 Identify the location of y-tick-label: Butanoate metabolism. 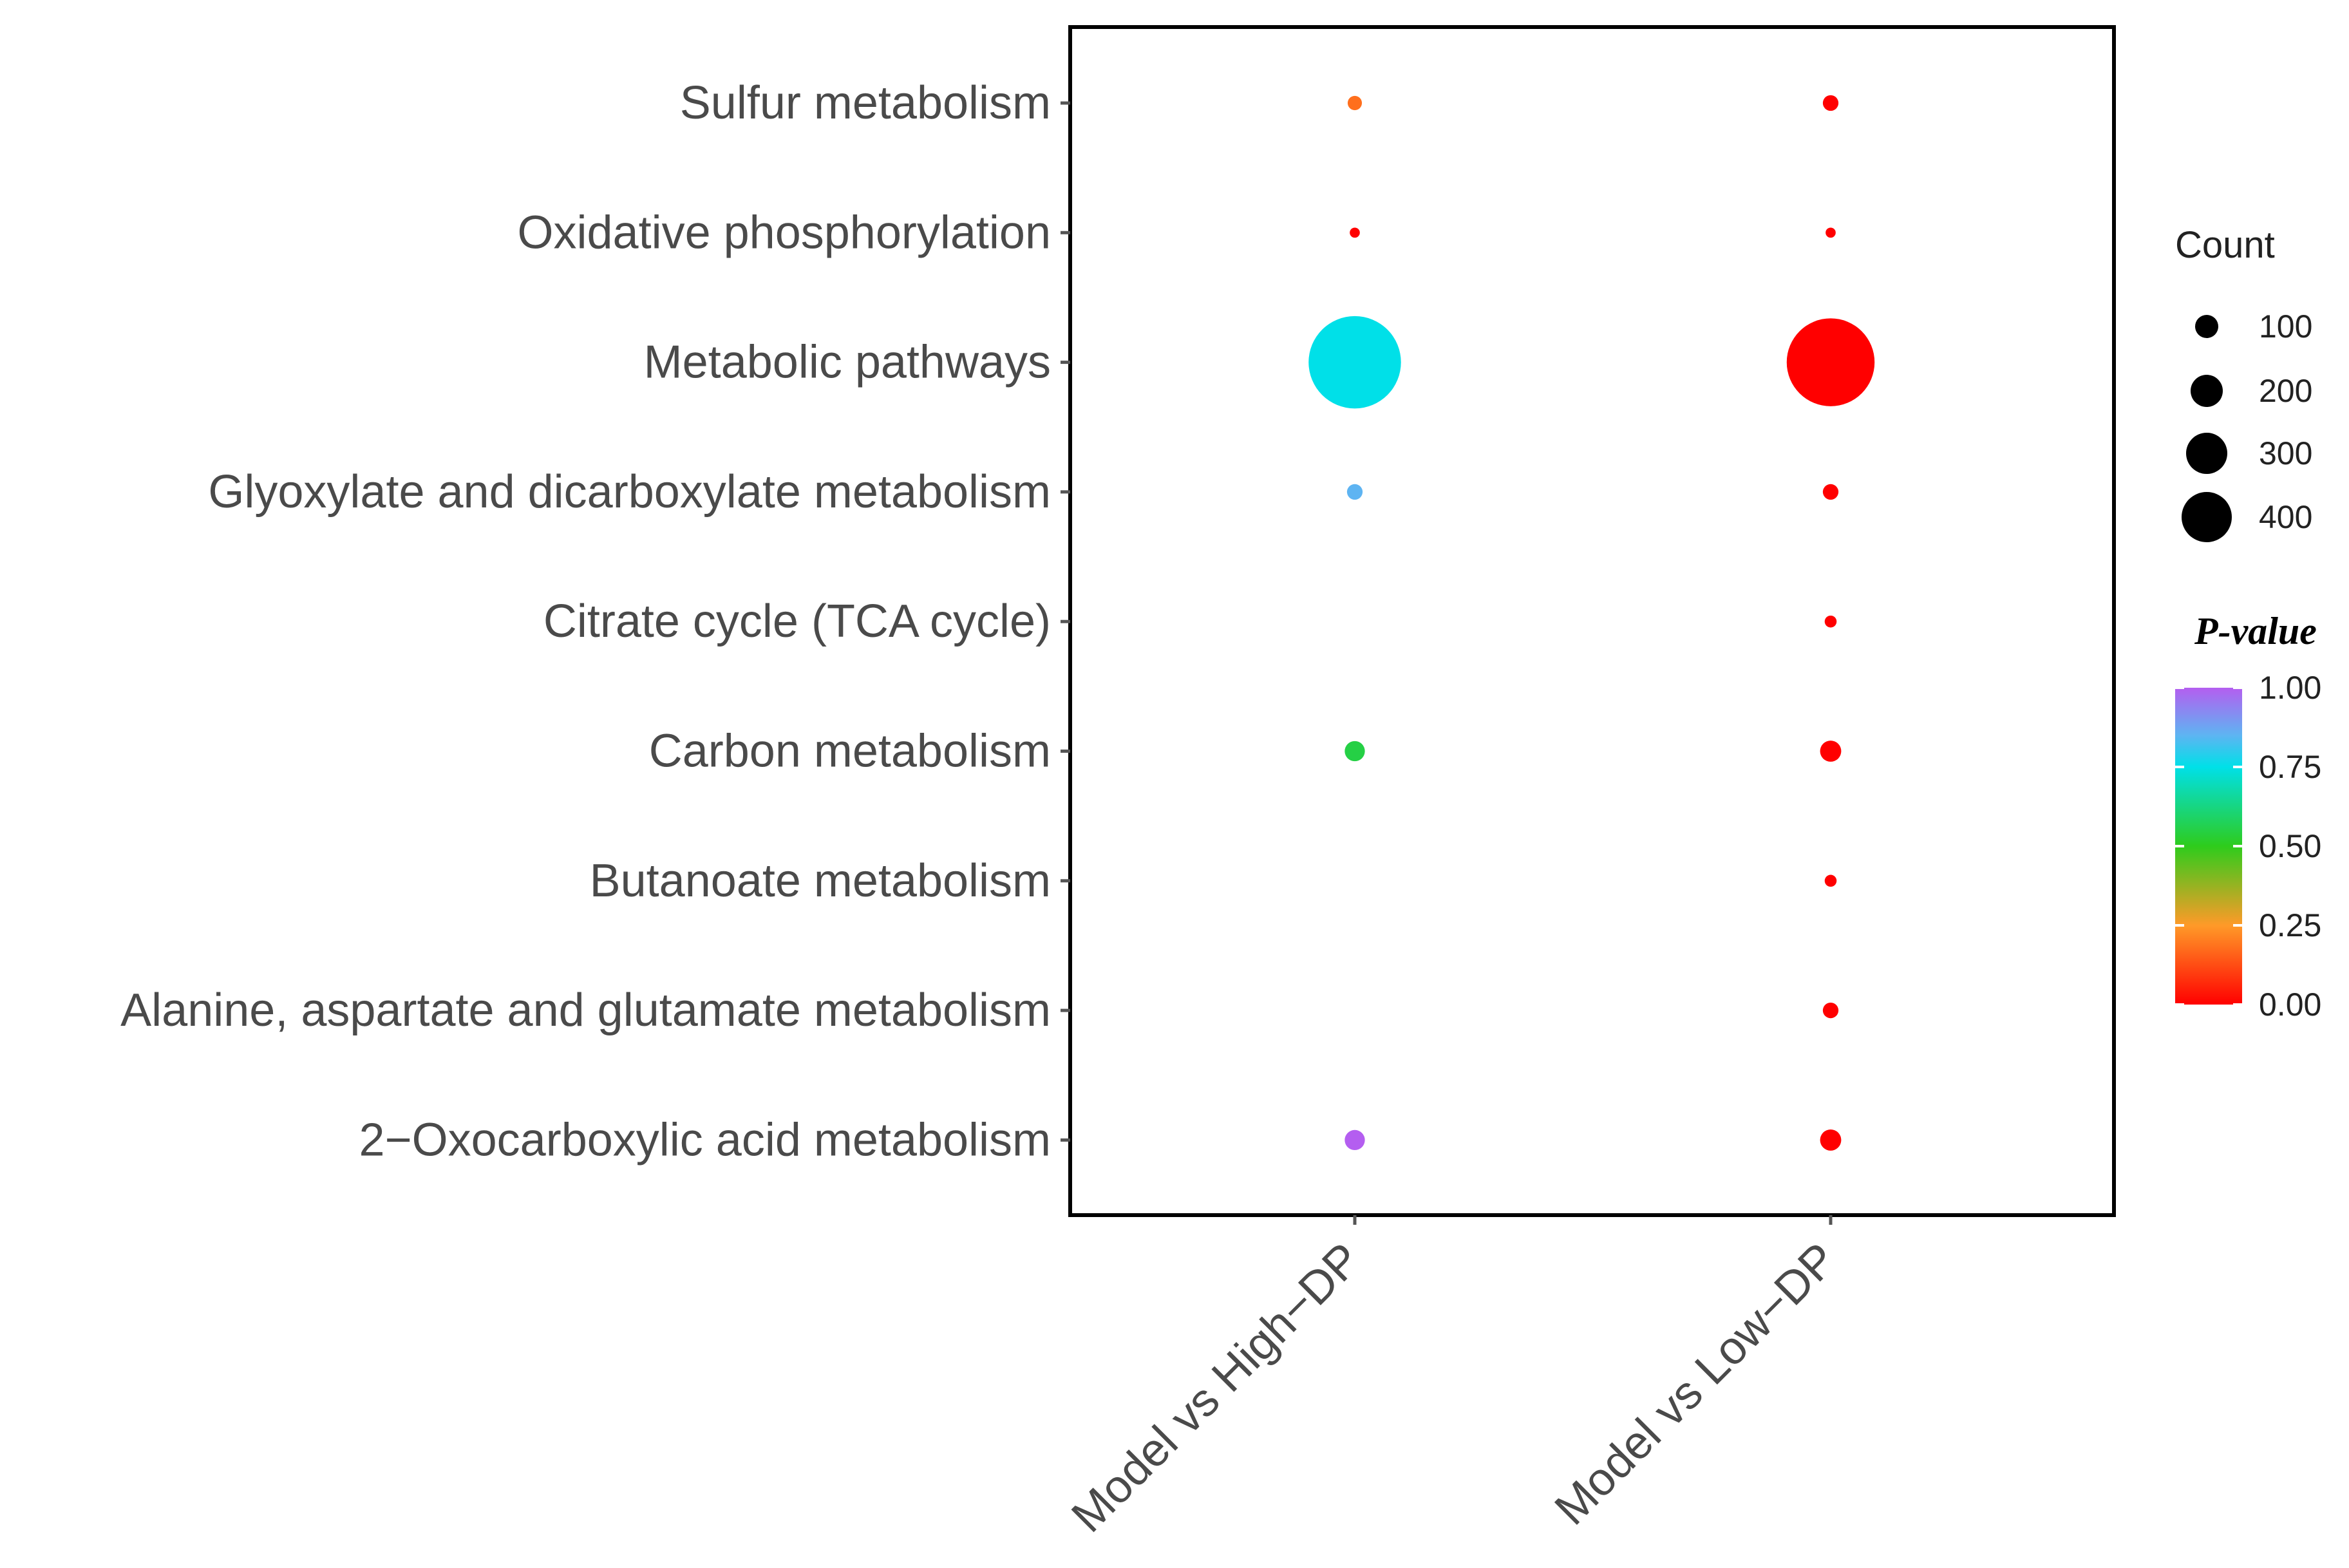
(820, 881).